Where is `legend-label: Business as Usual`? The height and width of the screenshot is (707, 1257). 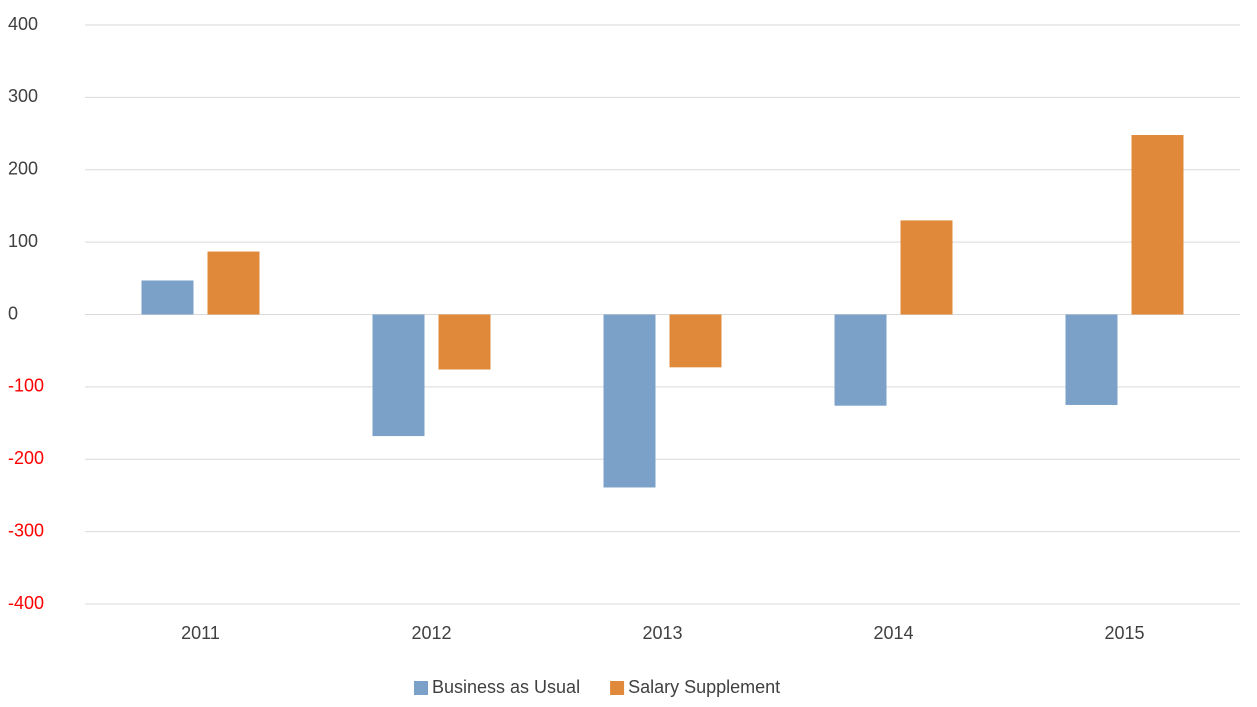 legend-label: Business as Usual is located at coordinates (506, 687).